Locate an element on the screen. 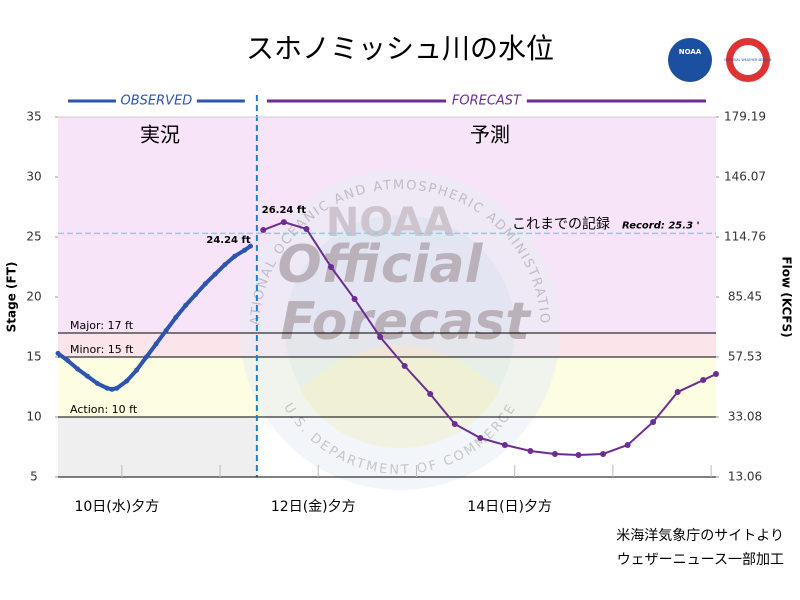 The image size is (800, 600). region-label: 予測 is located at coordinates (490, 135).